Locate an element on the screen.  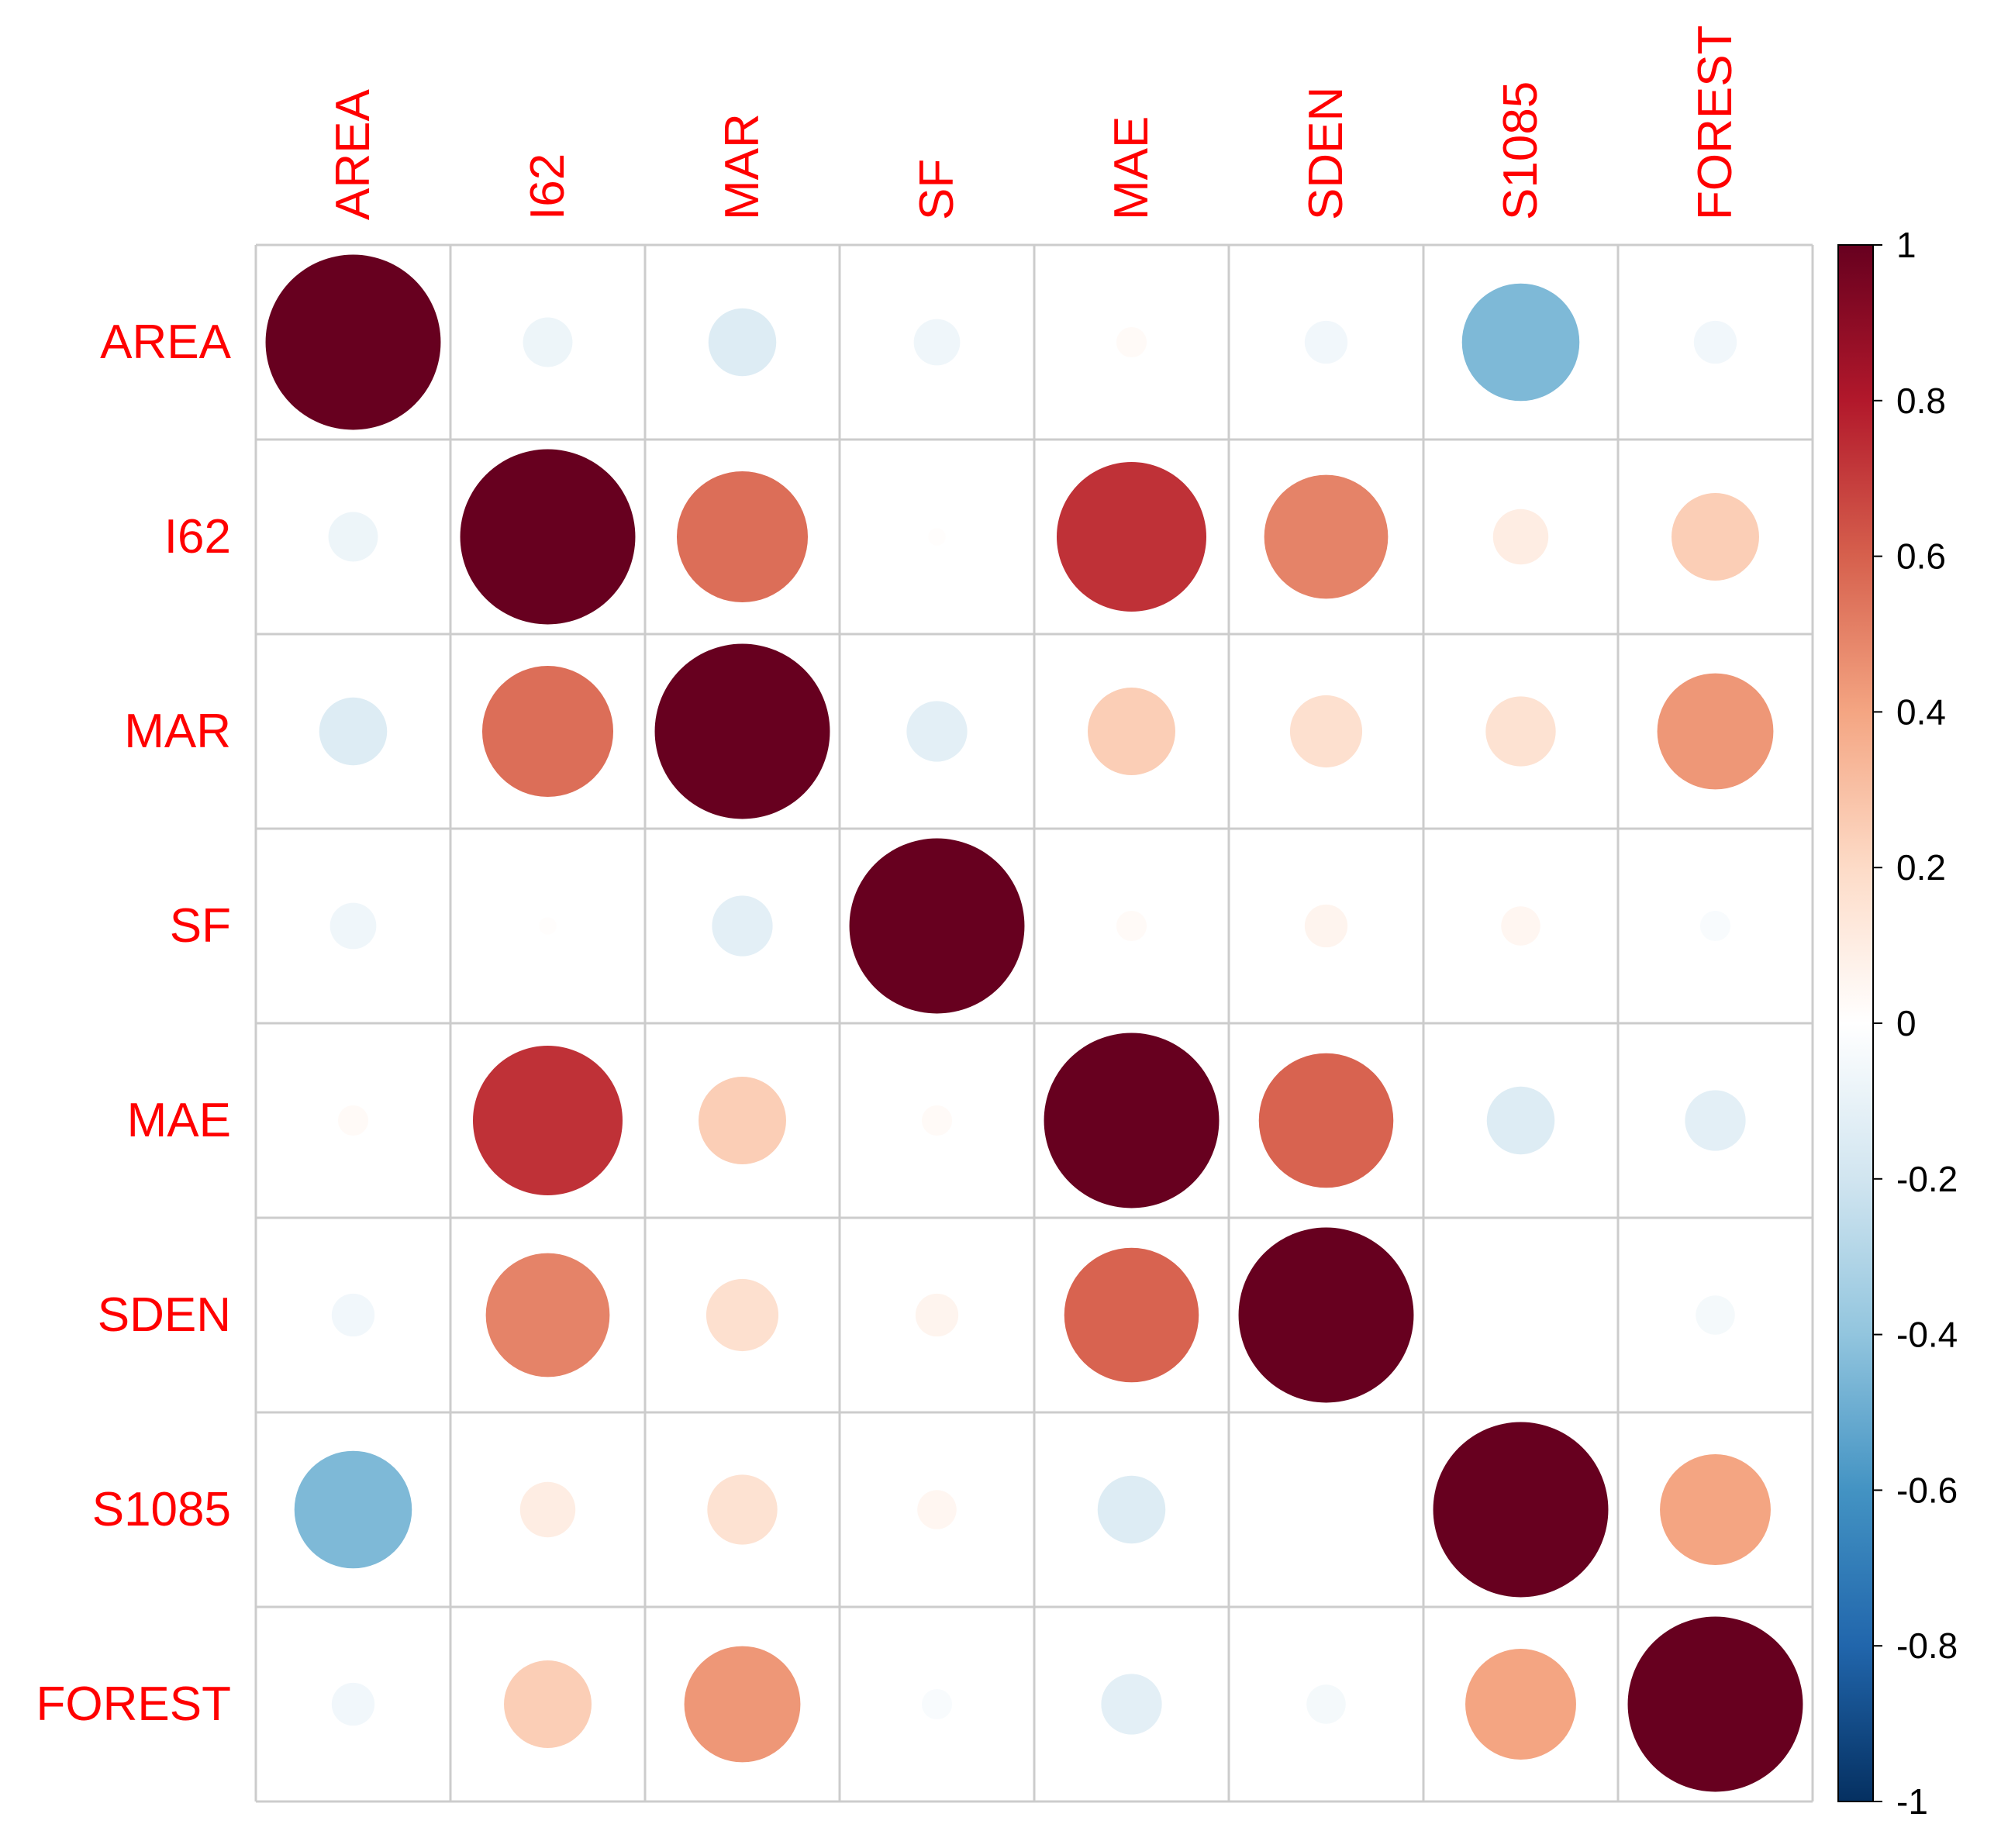
corr-circle-s1085-mae is located at coordinates (1131, 1510).